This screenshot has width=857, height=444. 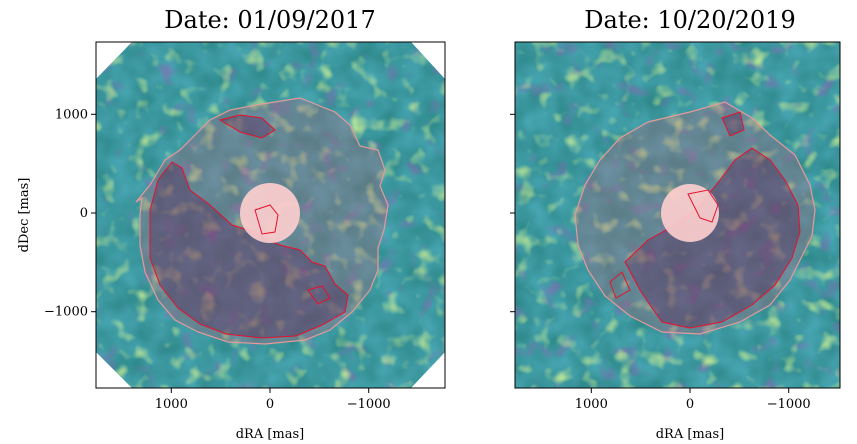 I want to click on panel-2-inner-contour-small2, so click(x=620, y=285).